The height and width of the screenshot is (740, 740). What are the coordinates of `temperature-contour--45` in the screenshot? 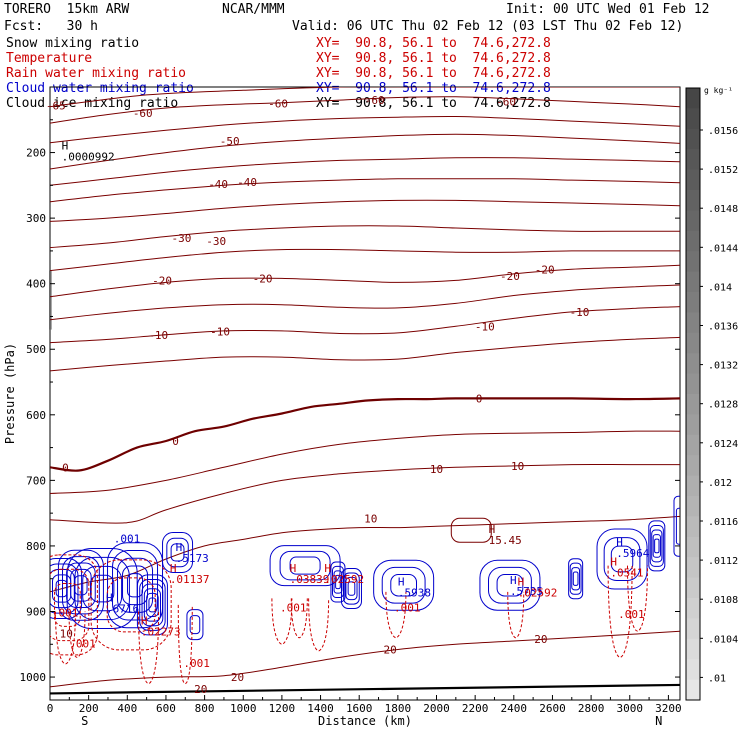 It's located at (365, 171).